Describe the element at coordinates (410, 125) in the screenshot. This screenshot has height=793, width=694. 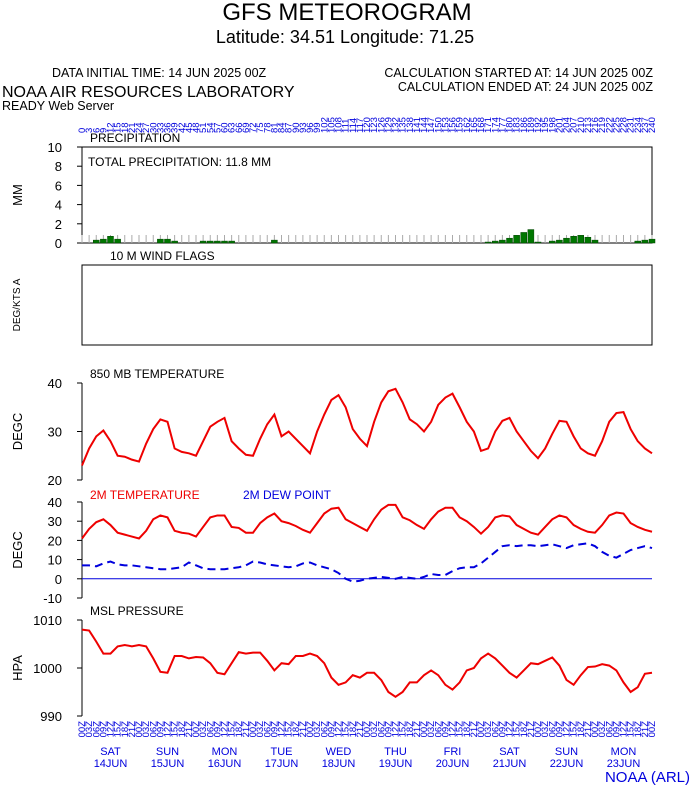
I see `x-top-label: 138` at that location.